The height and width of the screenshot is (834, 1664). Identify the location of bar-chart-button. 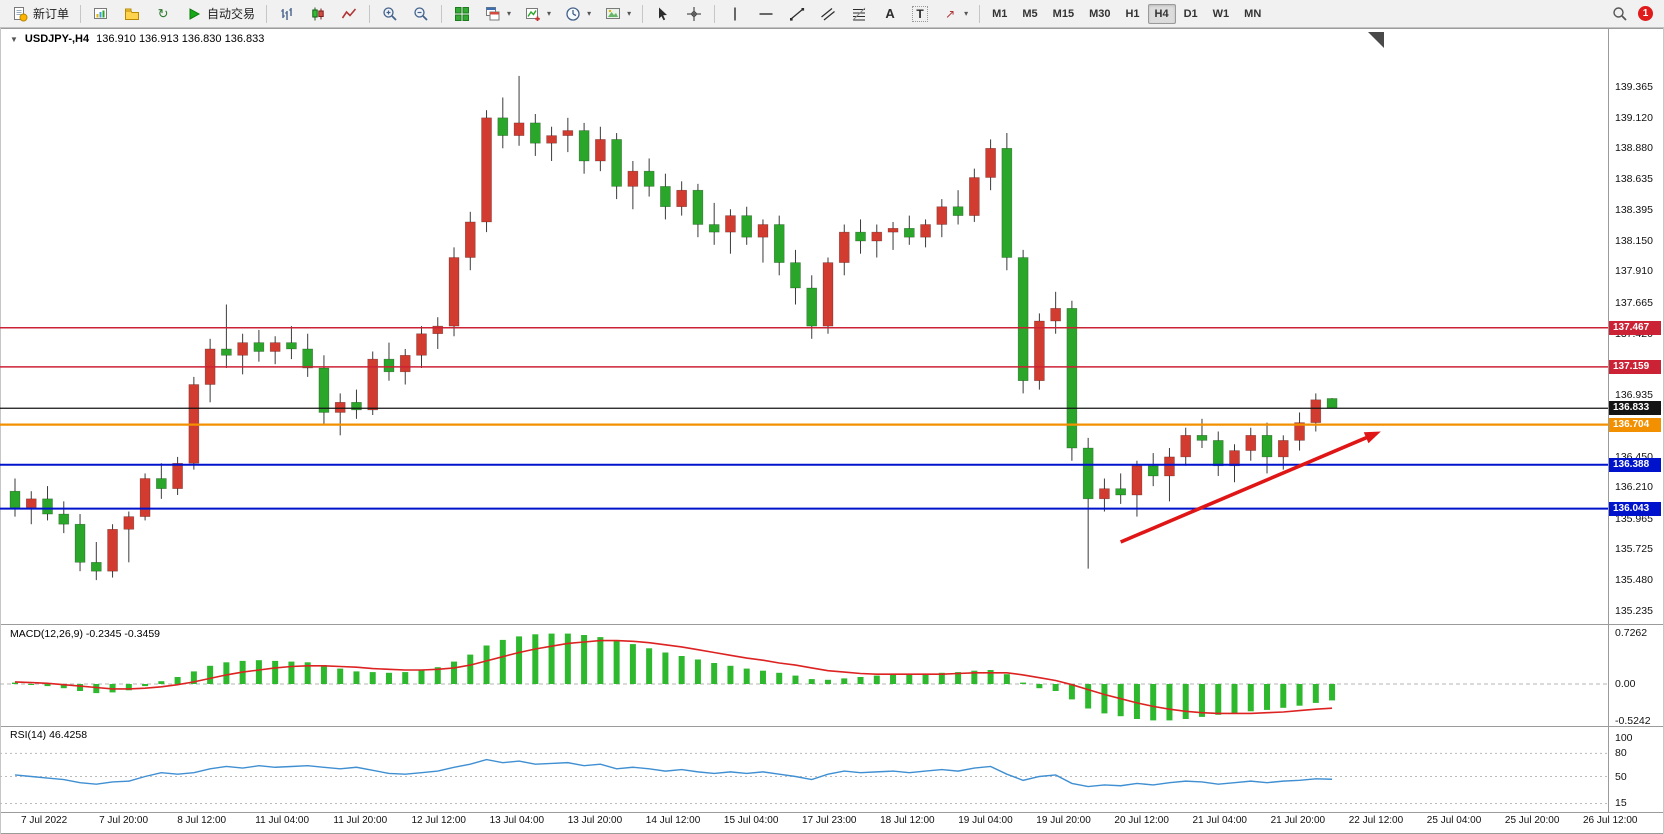
(287, 14).